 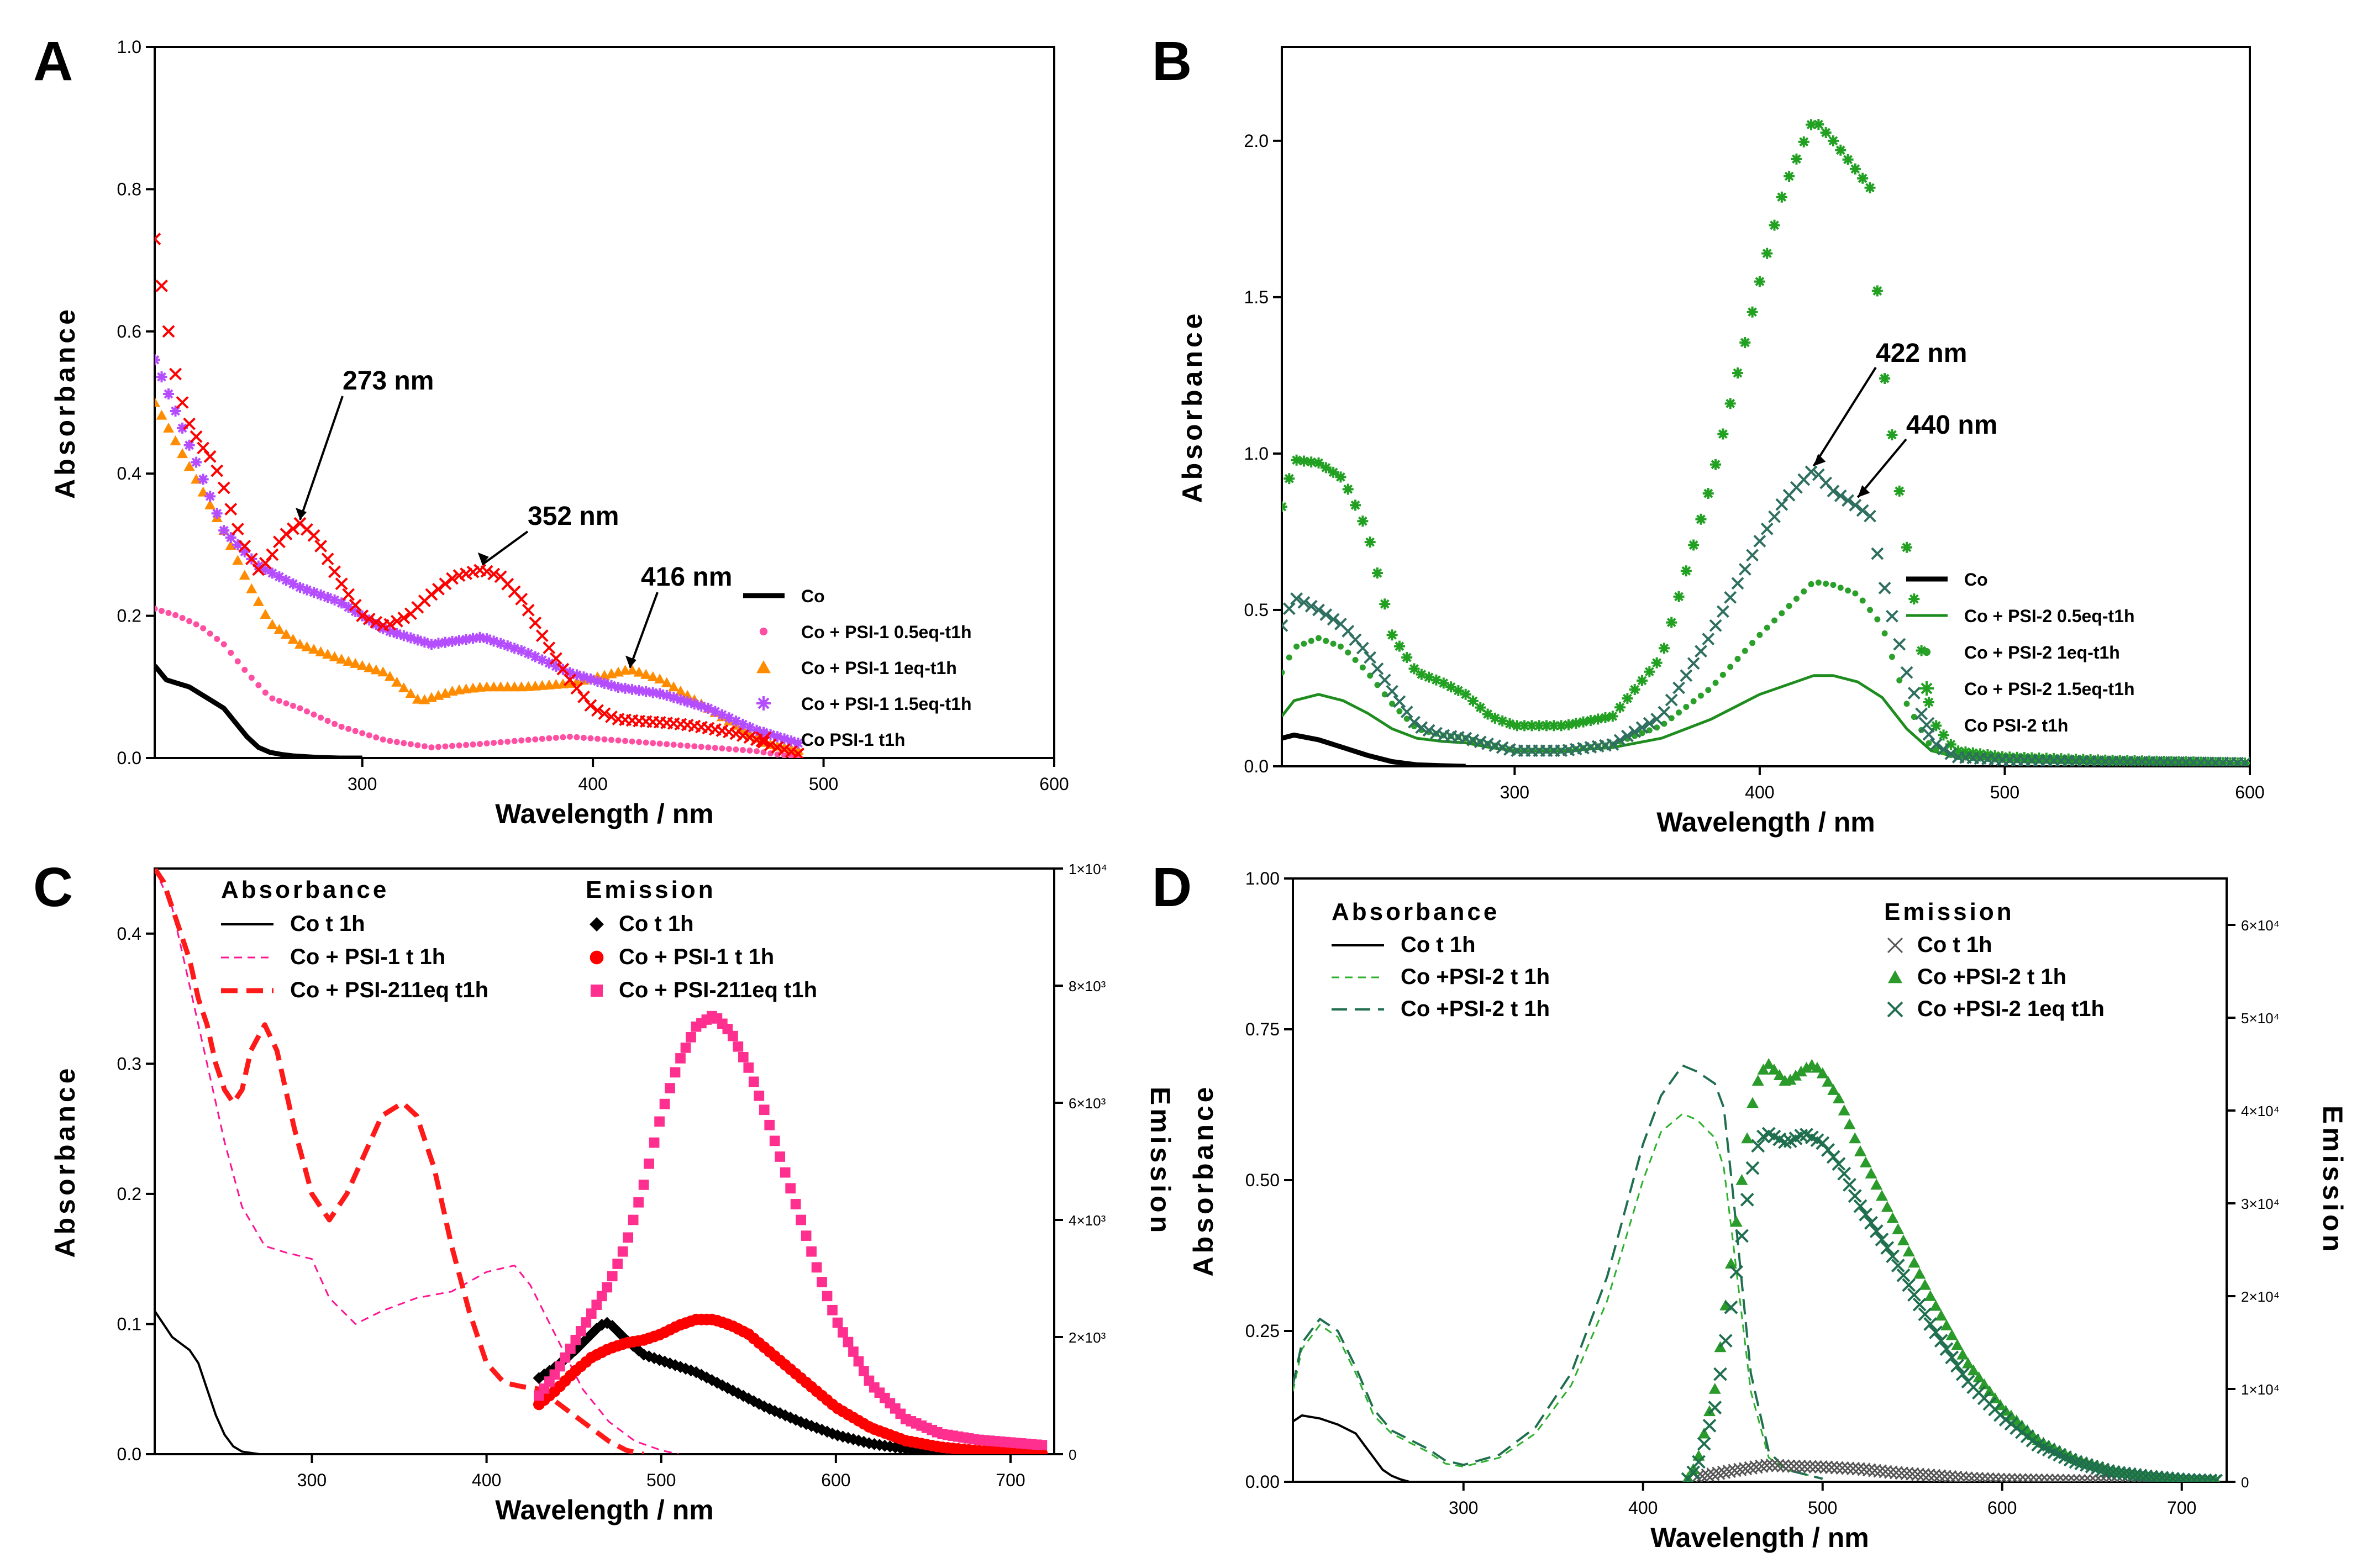 What do you see at coordinates (389, 990) in the screenshot?
I see `legend-label: Co + PSI-211eq t1h` at bounding box center [389, 990].